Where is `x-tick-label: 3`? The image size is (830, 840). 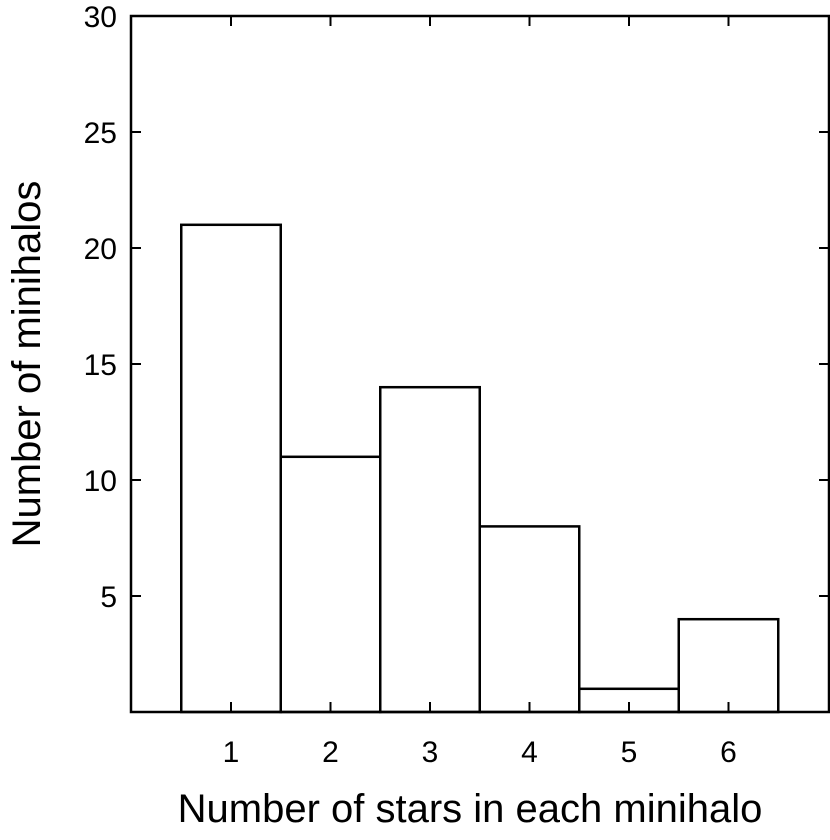
x-tick-label: 3 is located at coordinates (430, 752).